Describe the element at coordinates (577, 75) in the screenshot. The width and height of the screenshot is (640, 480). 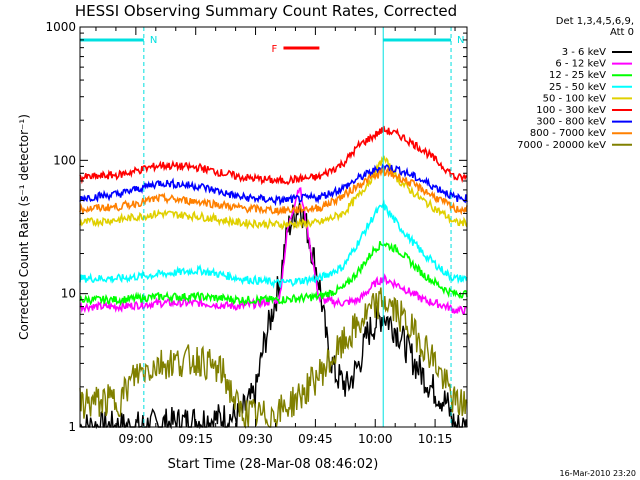
I see `legend-label-3: 12 - 25 keV` at that location.